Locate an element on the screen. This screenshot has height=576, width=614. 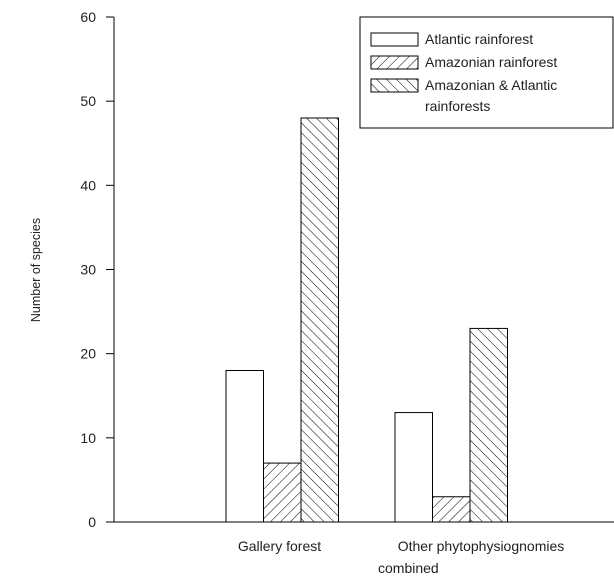
legend-label: Amazonian rainforest is located at coordinates (491, 62).